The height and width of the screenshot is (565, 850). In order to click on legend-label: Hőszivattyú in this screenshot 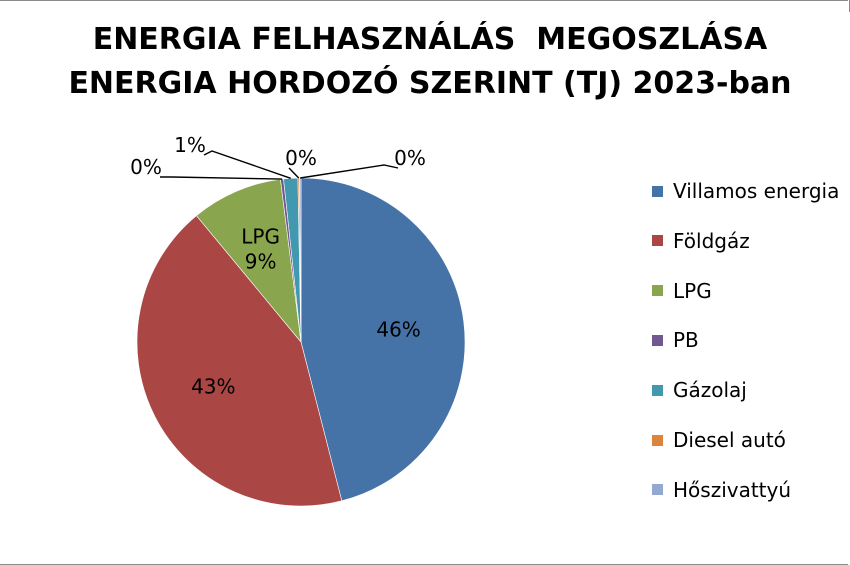, I will do `click(732, 489)`.